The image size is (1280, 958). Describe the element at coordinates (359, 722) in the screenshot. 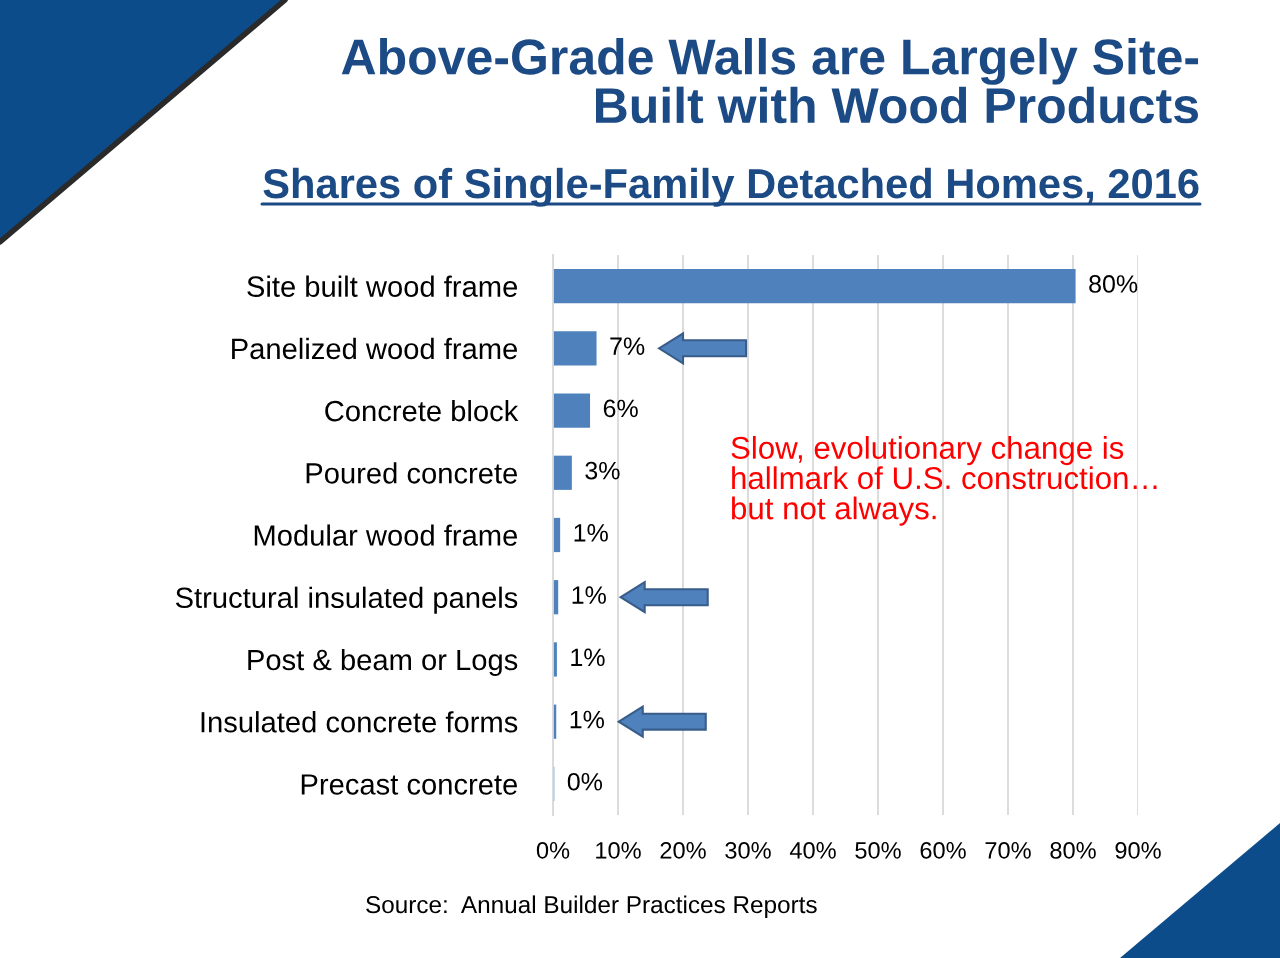

I see `y-tick-label: Insulated concrete forms` at that location.